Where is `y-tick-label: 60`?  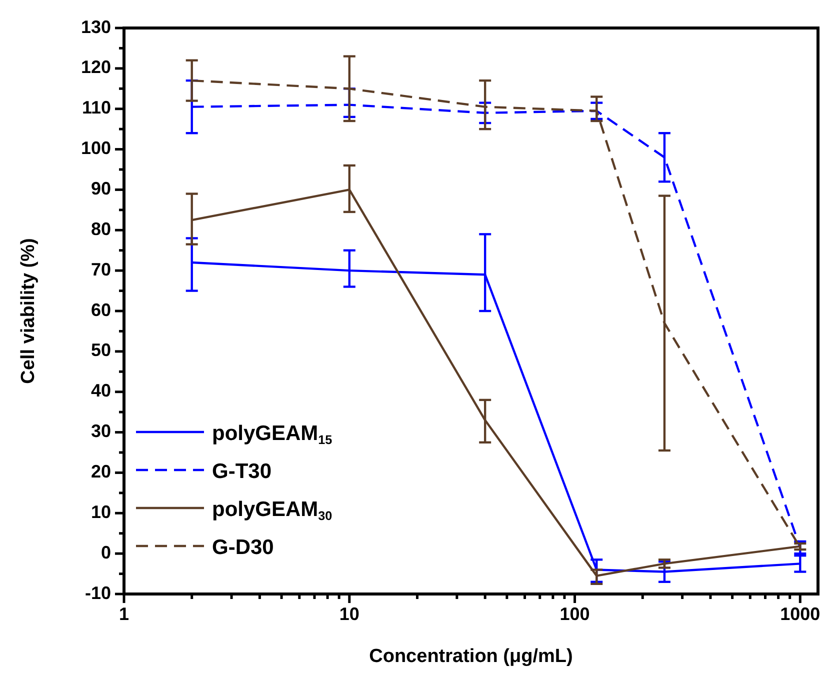
y-tick-label: 60 is located at coordinates (100, 310).